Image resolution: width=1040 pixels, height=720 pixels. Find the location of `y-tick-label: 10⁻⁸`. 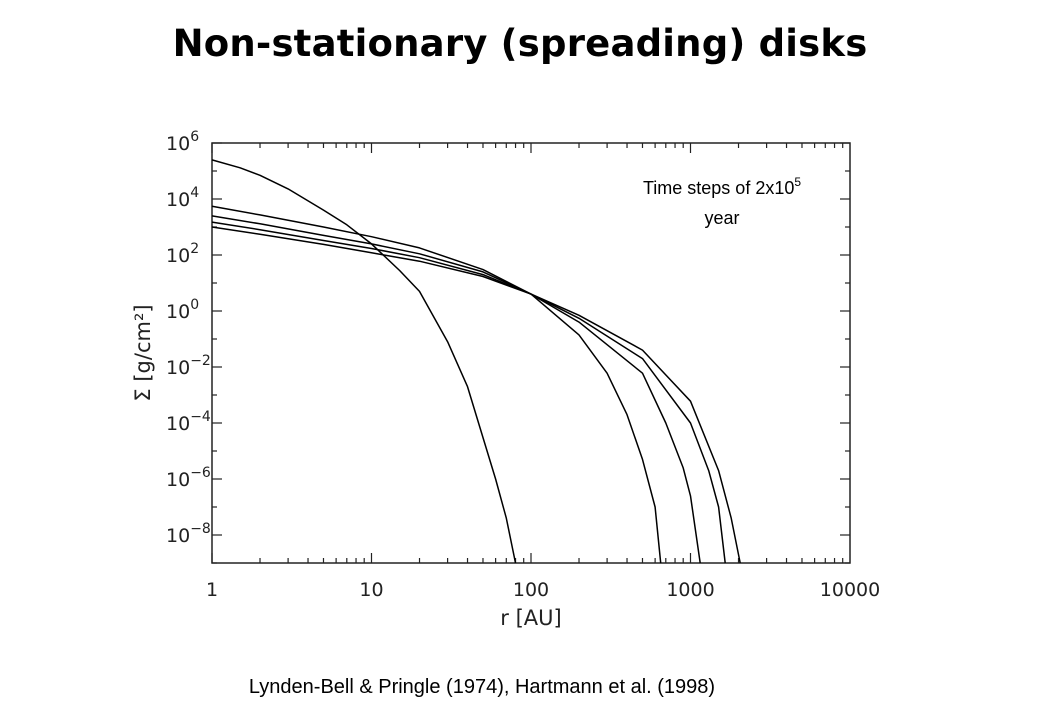

y-tick-label: 10⁻⁸ is located at coordinates (188, 534).